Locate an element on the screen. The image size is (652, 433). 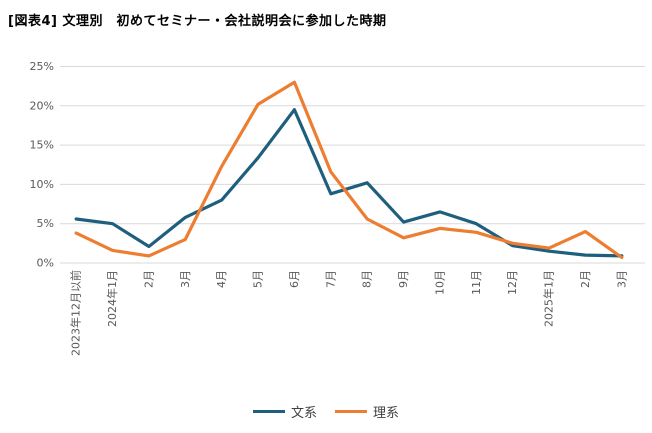
y-axis-label: 5% is located at coordinates (45, 223).